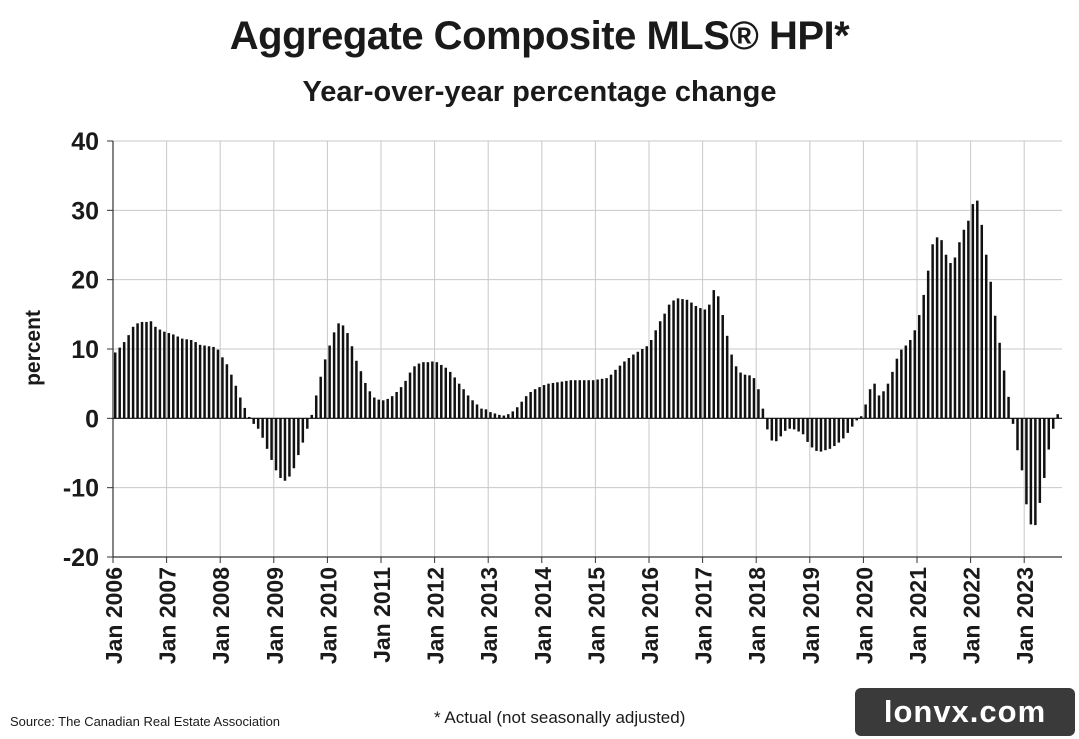 This screenshot has width=1079, height=739. What do you see at coordinates (382, 615) in the screenshot?
I see `x-tick-label: Jan 2011` at bounding box center [382, 615].